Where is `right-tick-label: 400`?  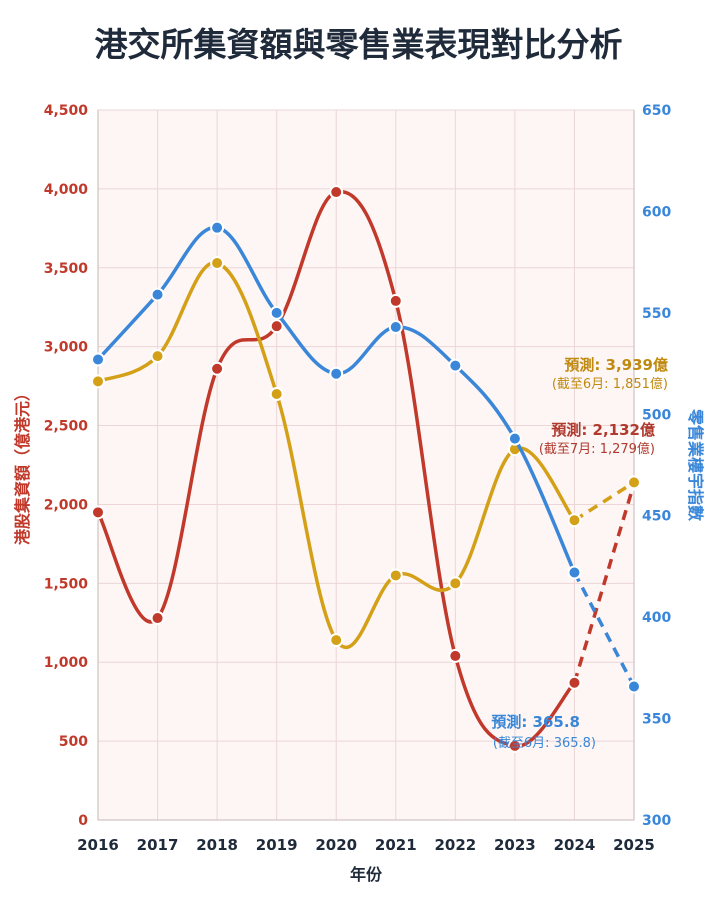
right-tick-label: 400 is located at coordinates (656, 618).